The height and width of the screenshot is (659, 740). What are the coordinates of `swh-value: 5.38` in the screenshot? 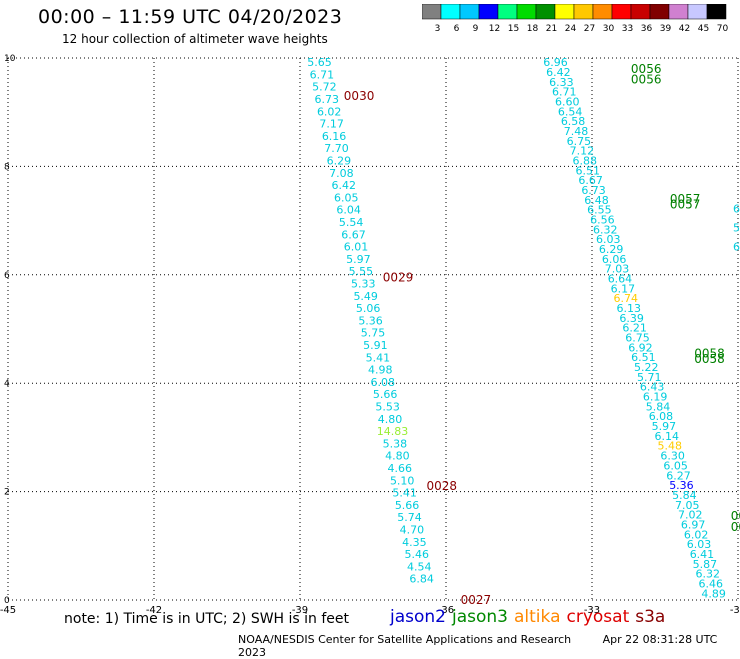 It's located at (395, 443).